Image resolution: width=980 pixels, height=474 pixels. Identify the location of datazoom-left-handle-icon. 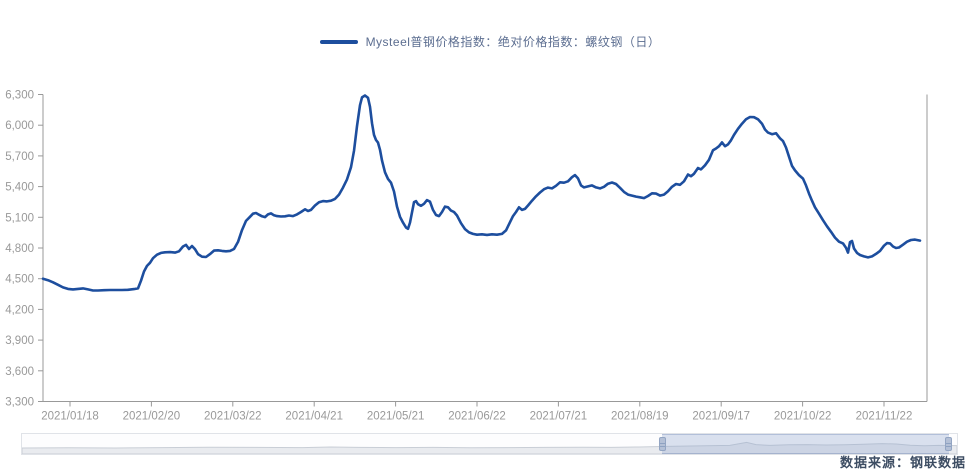
(662, 444).